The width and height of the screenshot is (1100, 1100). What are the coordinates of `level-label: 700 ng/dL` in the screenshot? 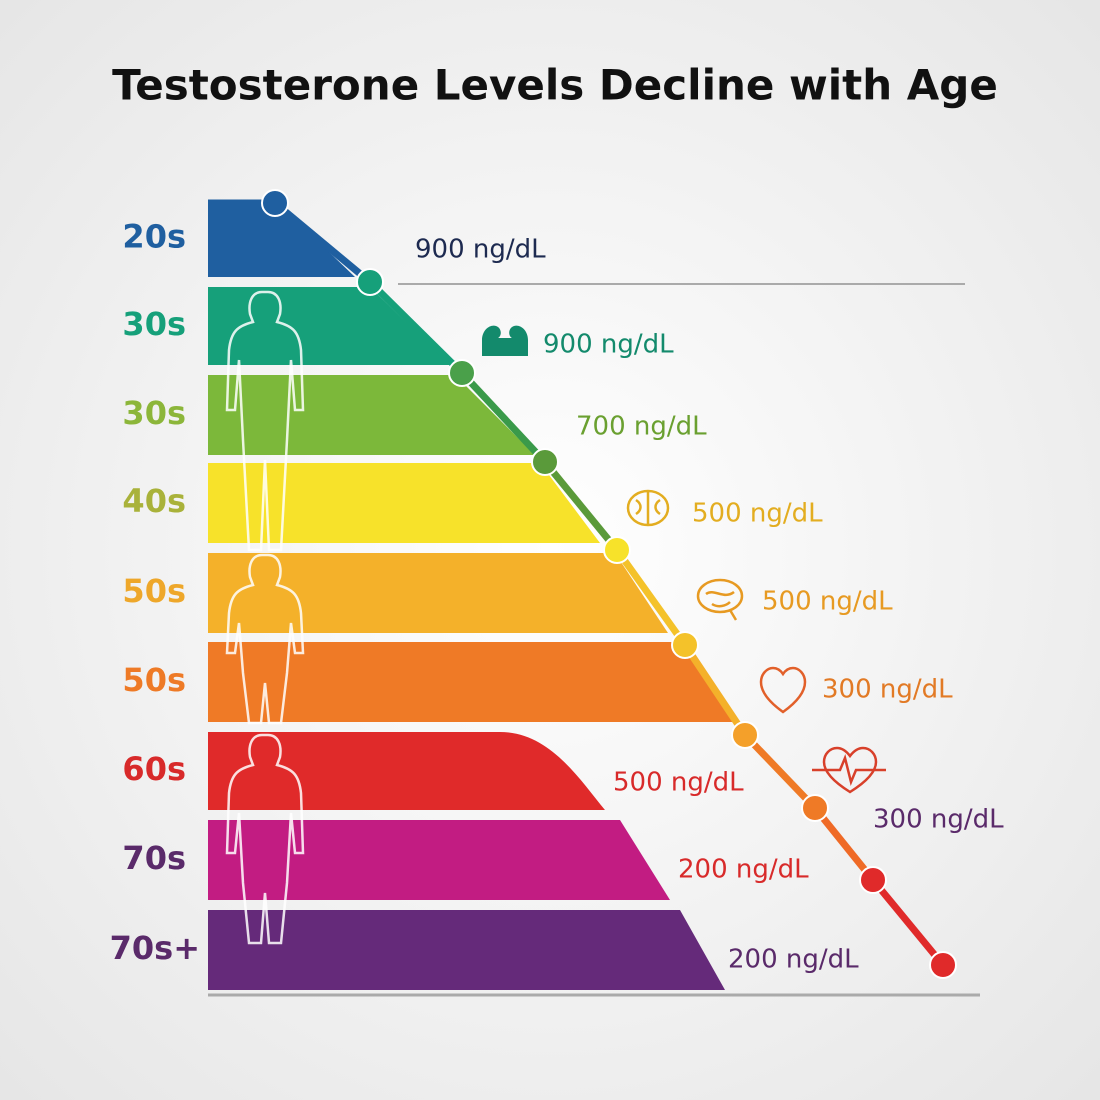 It's located at (641, 427).